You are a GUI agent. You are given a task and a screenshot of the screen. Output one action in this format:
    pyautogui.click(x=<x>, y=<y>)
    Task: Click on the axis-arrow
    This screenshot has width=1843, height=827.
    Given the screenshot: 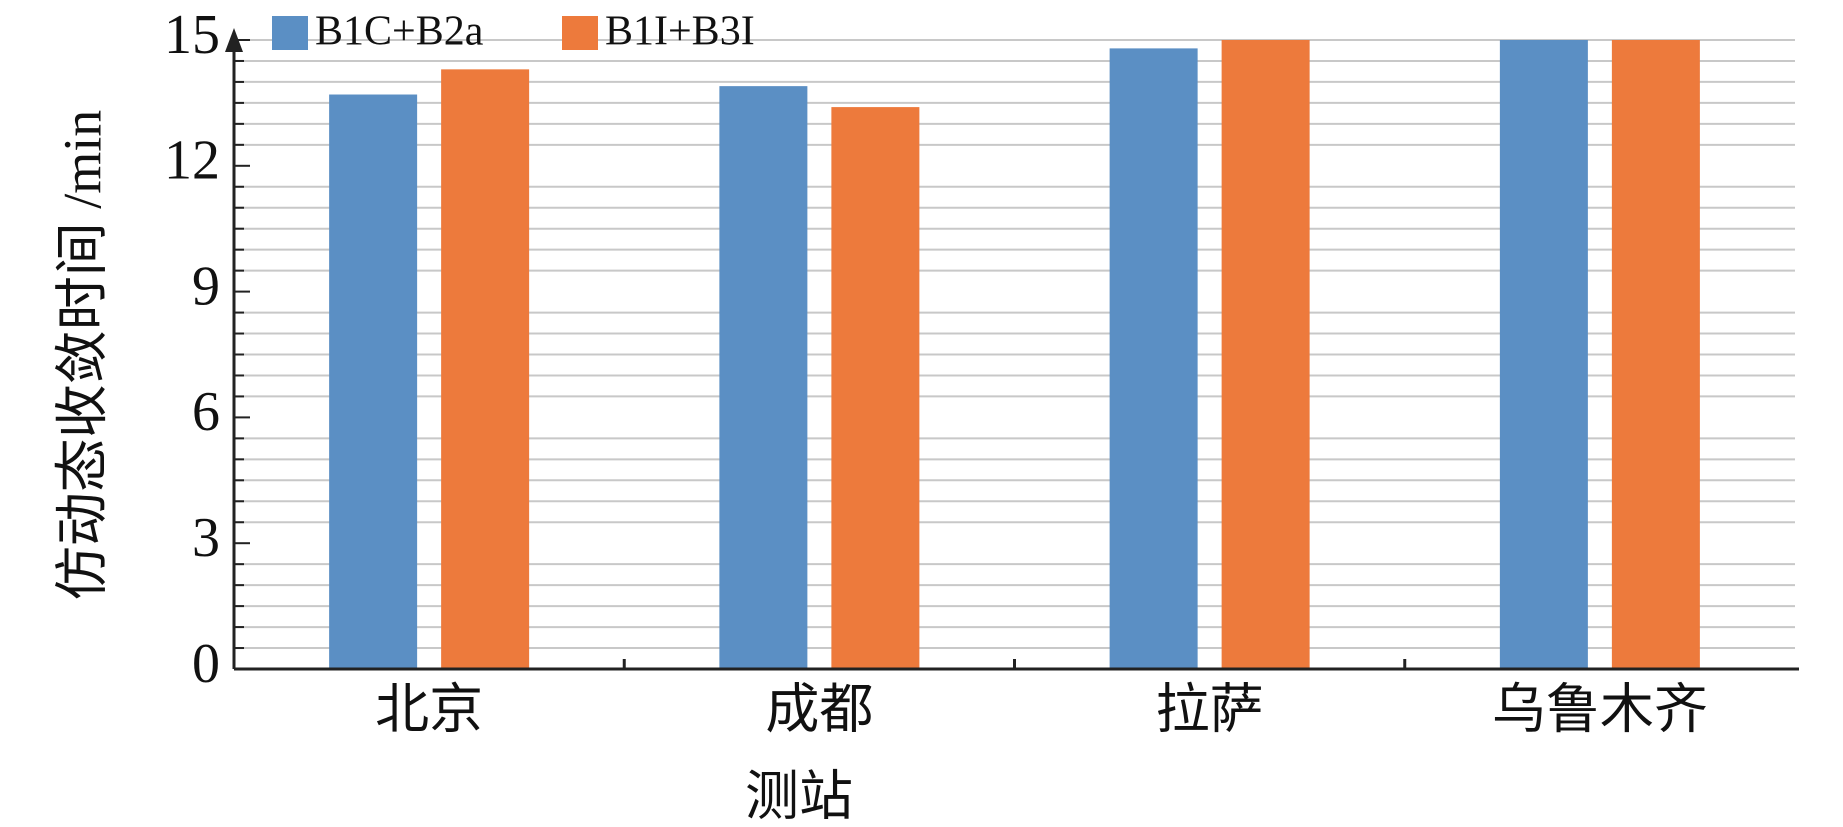 What is the action you would take?
    pyautogui.click(x=234, y=40)
    